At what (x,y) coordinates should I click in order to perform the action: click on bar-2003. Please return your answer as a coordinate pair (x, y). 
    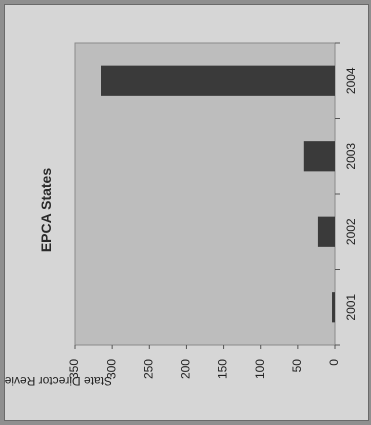
    Looking at the image, I should click on (319, 156).